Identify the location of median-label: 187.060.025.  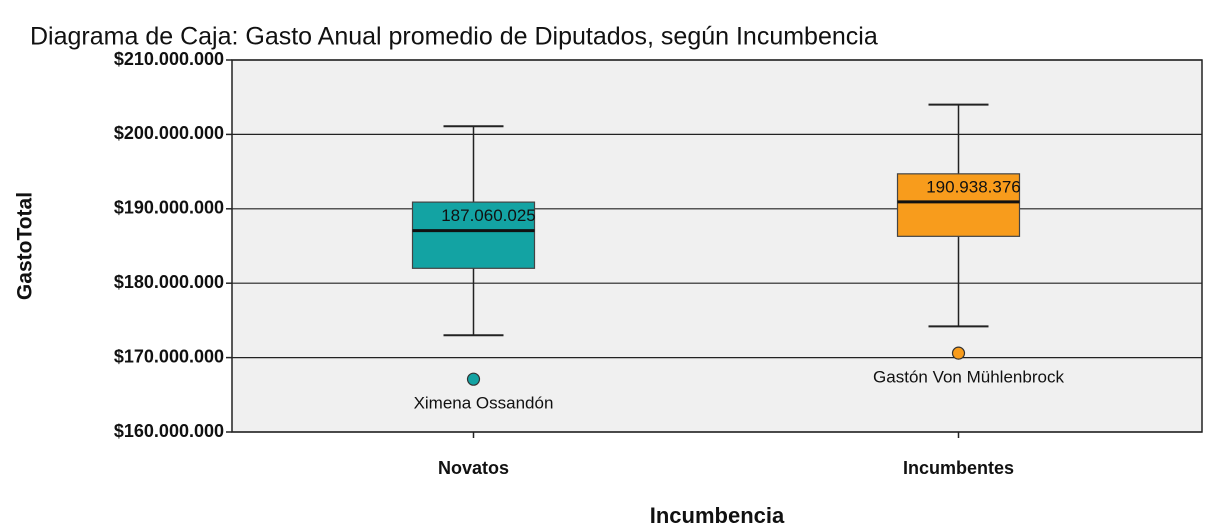
(488, 215).